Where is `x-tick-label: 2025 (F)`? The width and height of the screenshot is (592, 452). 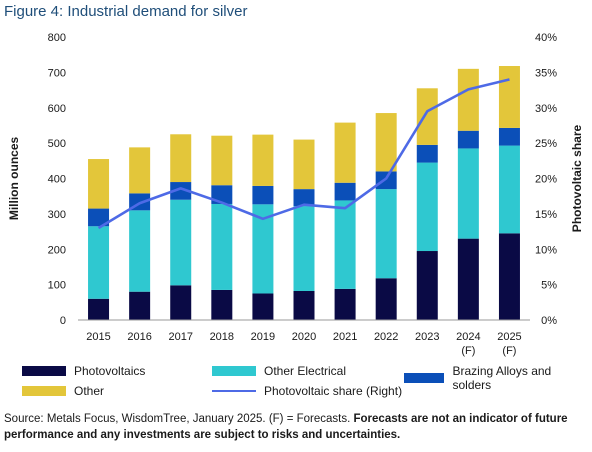 x-tick-label: 2025 (F) is located at coordinates (509, 344).